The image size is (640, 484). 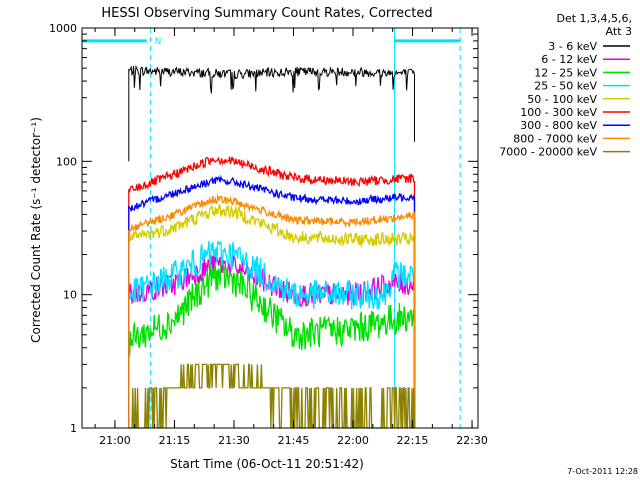 What do you see at coordinates (565, 86) in the screenshot?
I see `legend-label-3: 25 - 50 keV` at bounding box center [565, 86].